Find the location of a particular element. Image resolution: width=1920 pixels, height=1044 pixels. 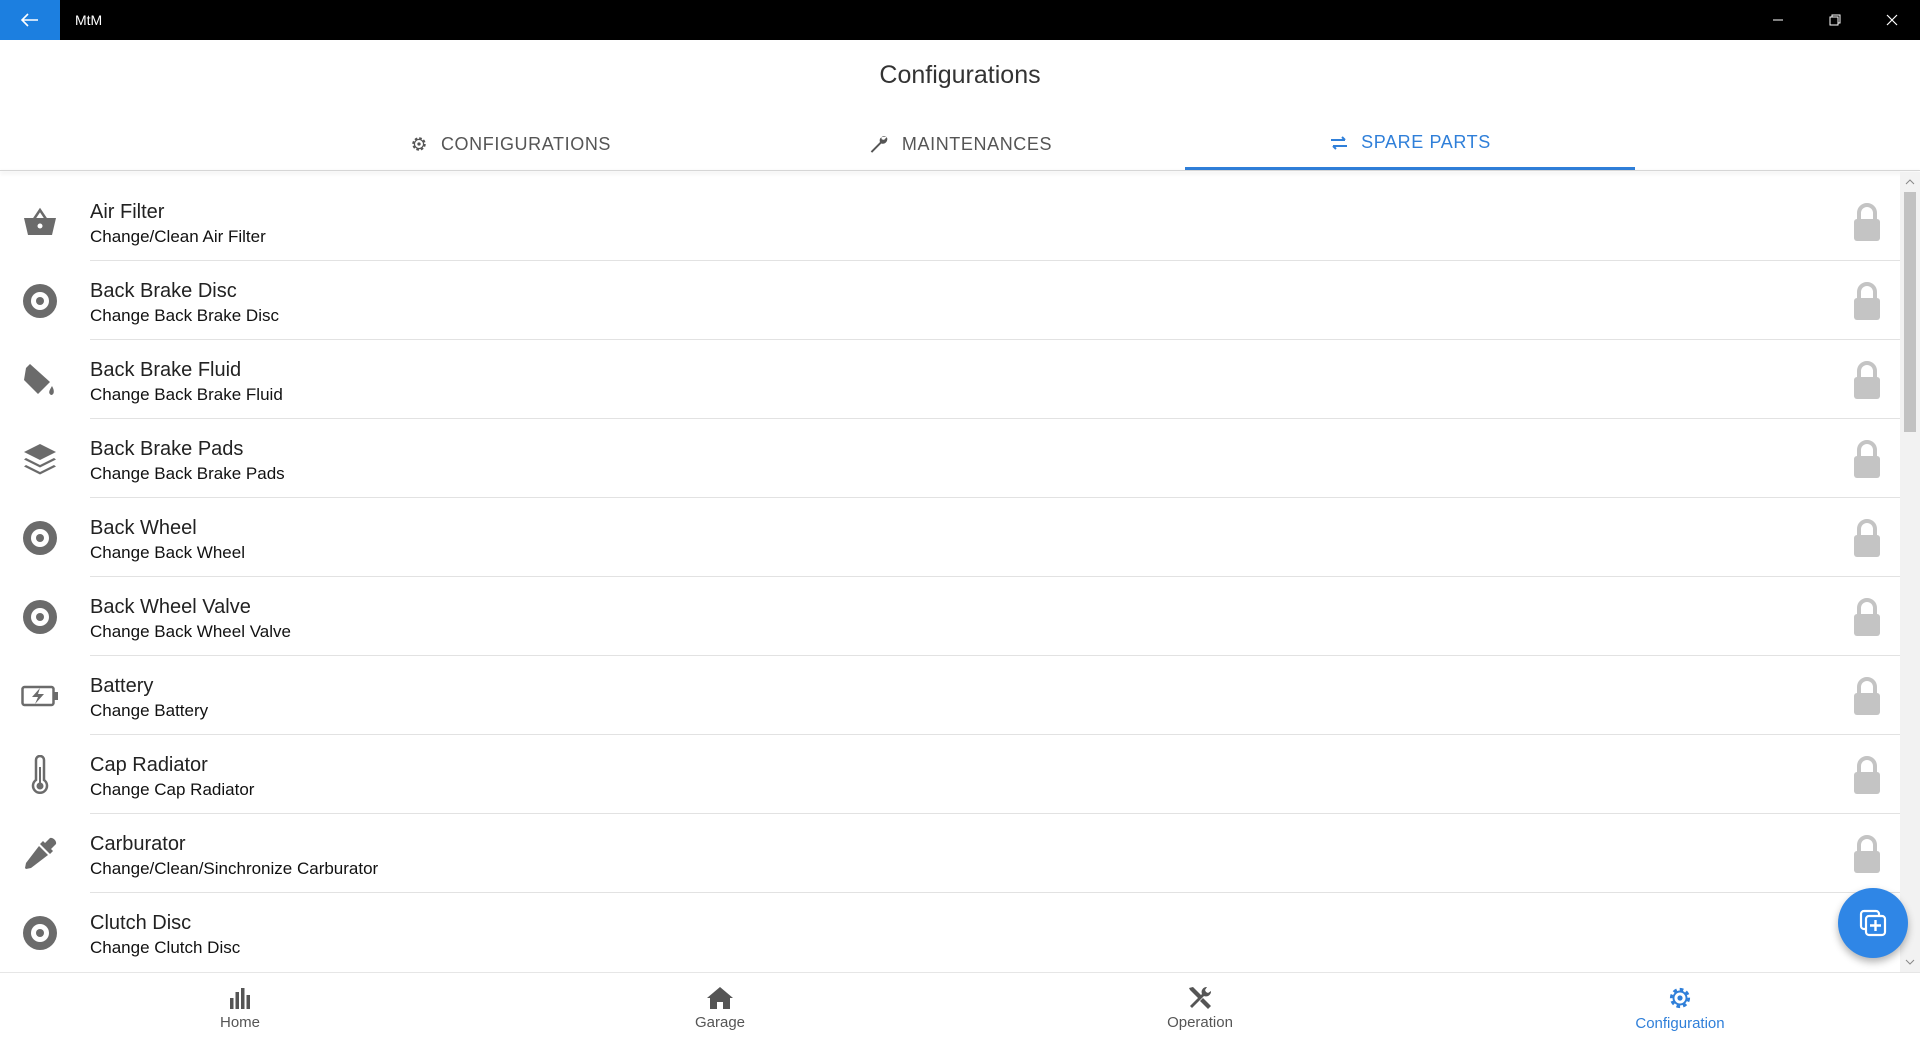

nav-garage: Garage is located at coordinates (720, 1008).